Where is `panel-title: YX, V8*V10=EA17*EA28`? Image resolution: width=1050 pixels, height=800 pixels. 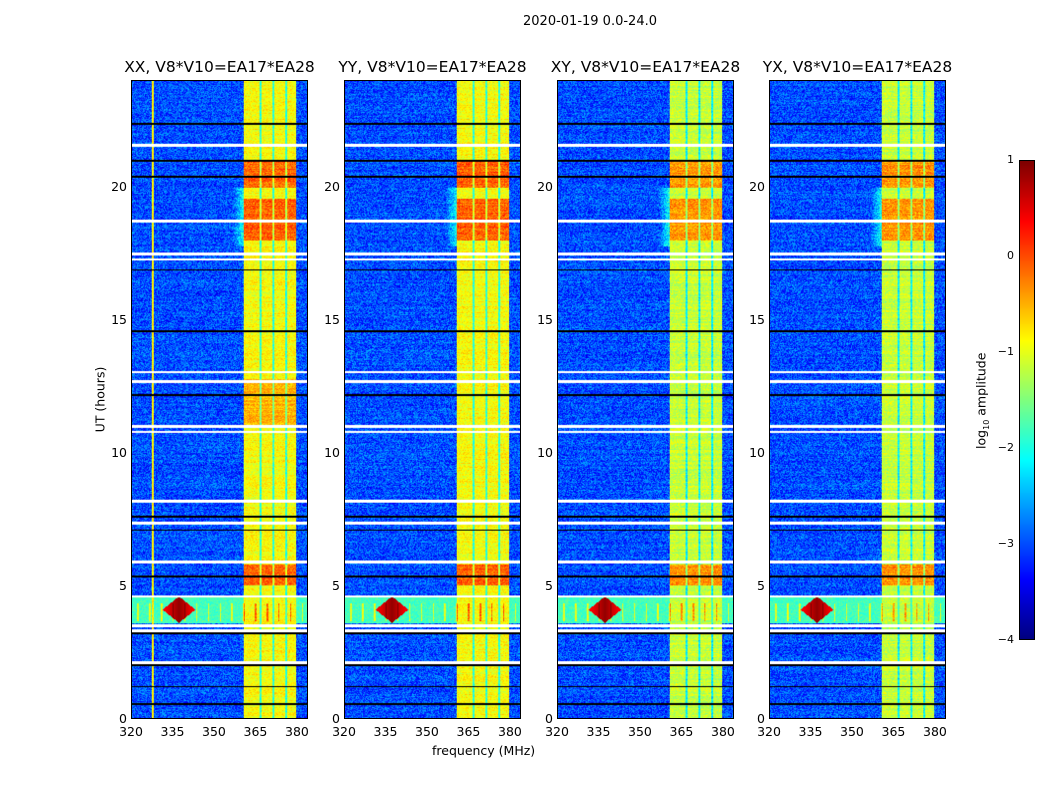
panel-title: YX, V8*V10=EA17*EA28 is located at coordinates (857, 67).